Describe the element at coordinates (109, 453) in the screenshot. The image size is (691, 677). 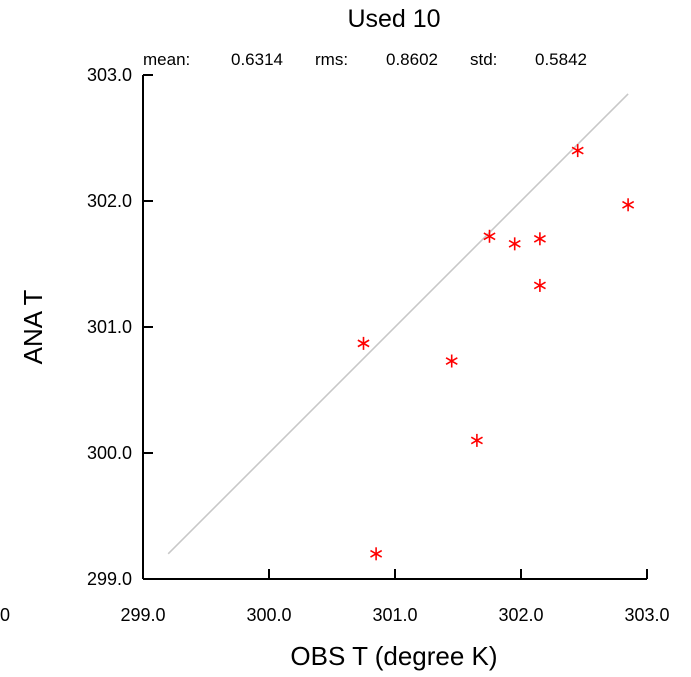
I see `y-tick-label: 300.0` at that location.